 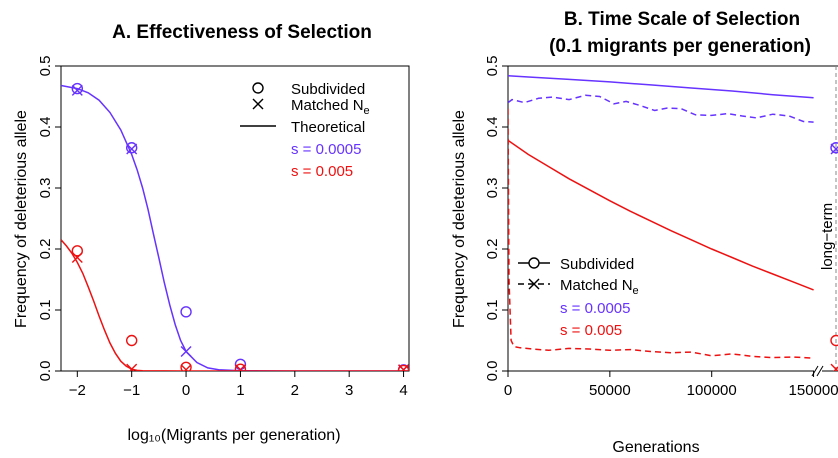 I want to click on legend-cross-marker, so click(x=258, y=104).